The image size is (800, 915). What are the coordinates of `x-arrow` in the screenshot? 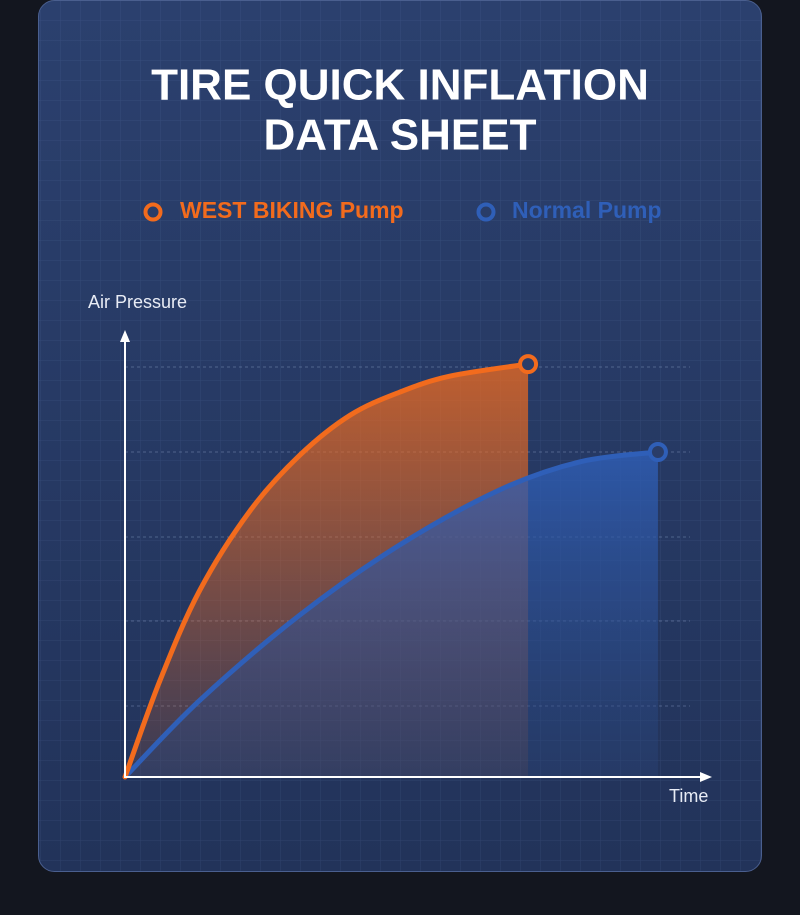 It's located at (706, 777).